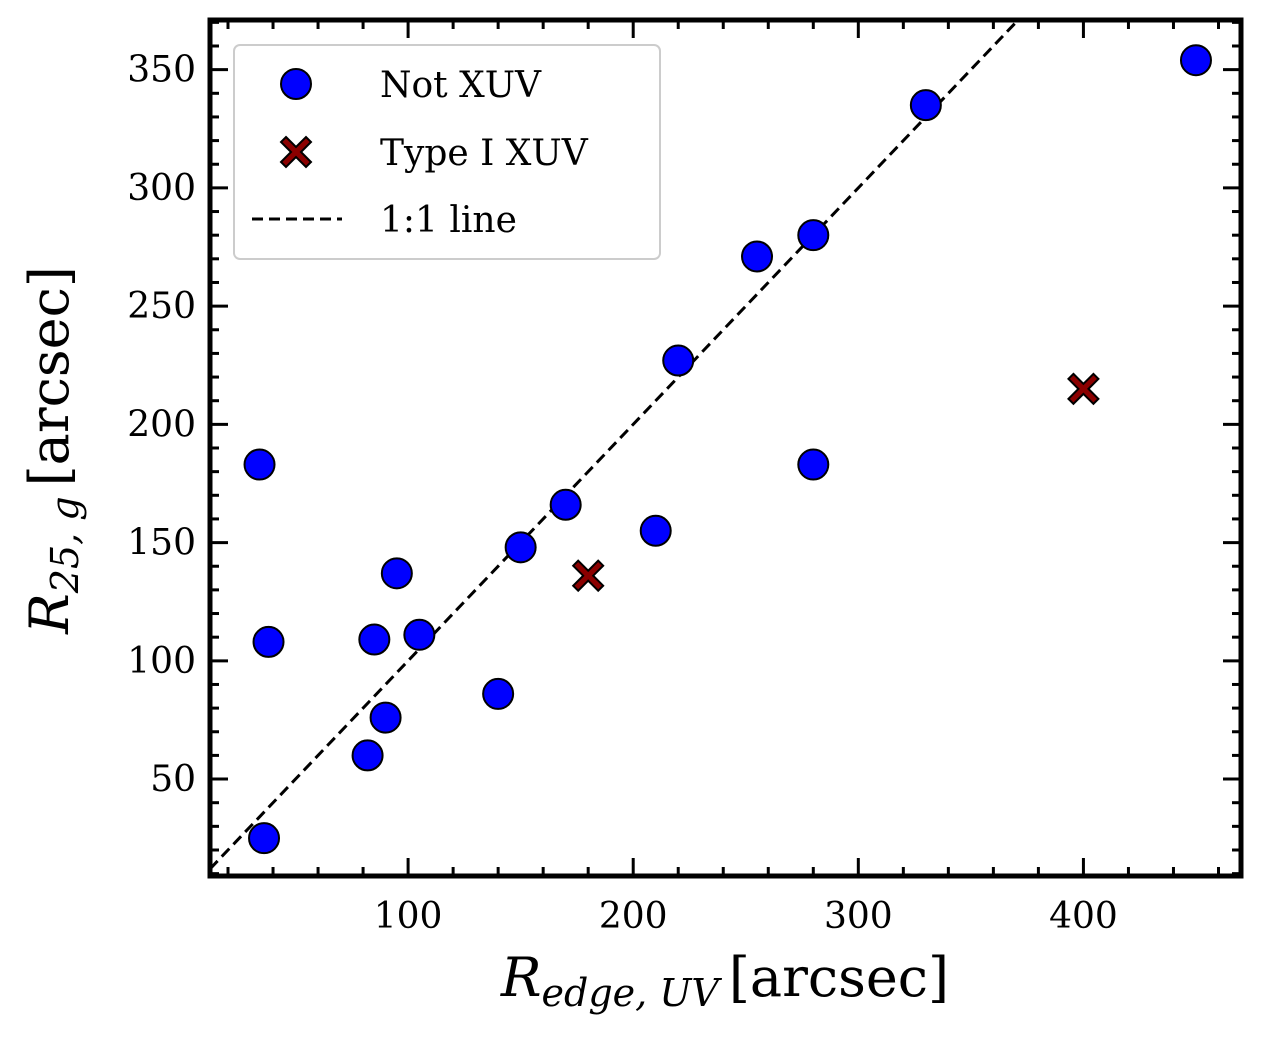 This screenshot has width=1262, height=1043. What do you see at coordinates (161, 543) in the screenshot?
I see `y-tick-label: 150` at bounding box center [161, 543].